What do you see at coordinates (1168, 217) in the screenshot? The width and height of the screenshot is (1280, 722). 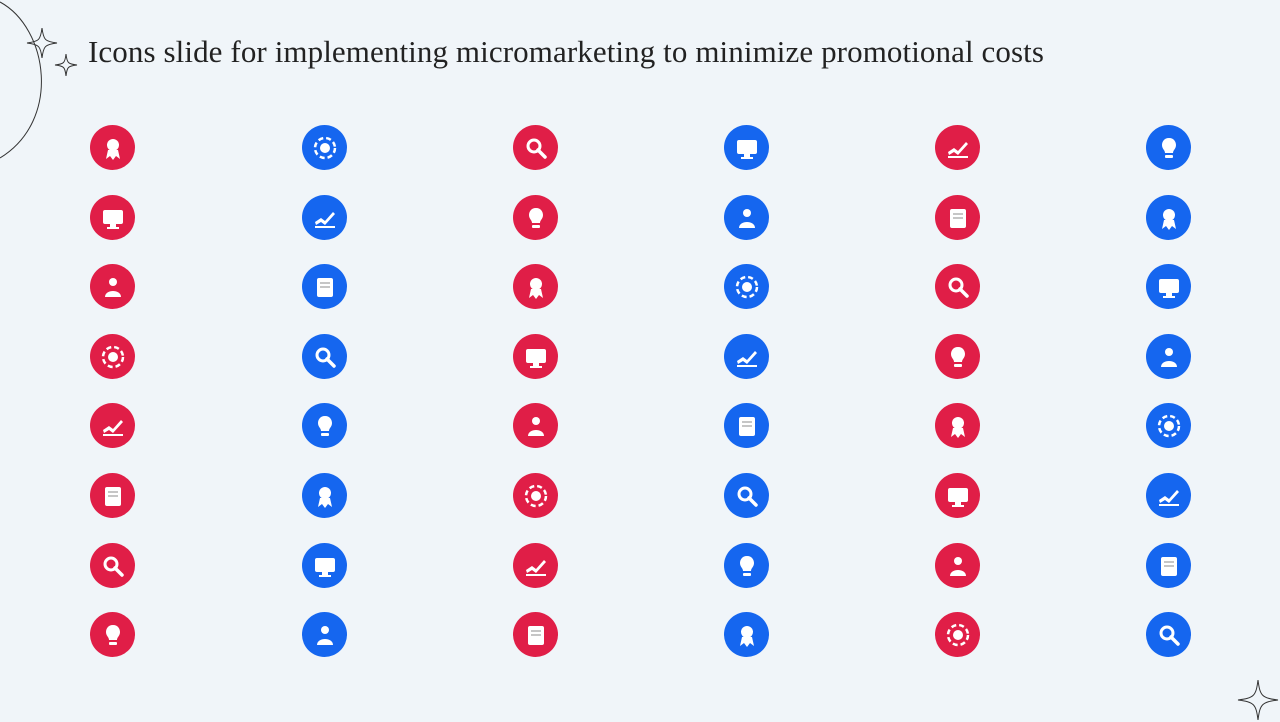 I see `bulb-idea-icon` at bounding box center [1168, 217].